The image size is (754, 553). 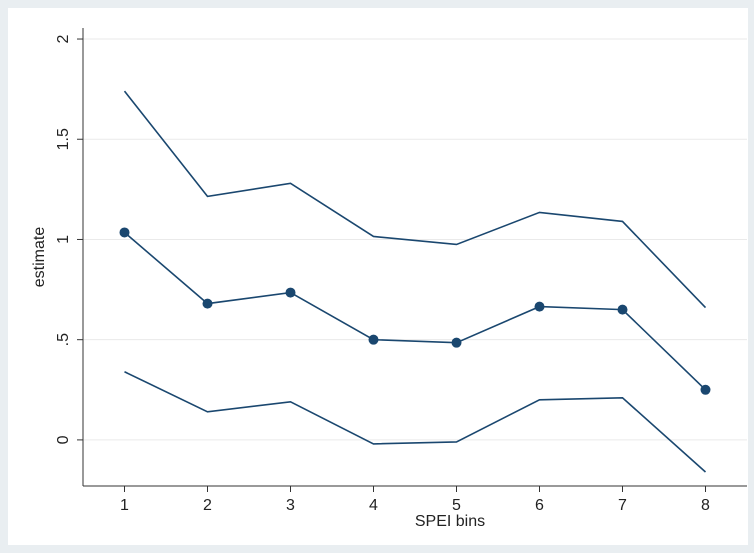 I want to click on series-line, so click(x=415, y=422).